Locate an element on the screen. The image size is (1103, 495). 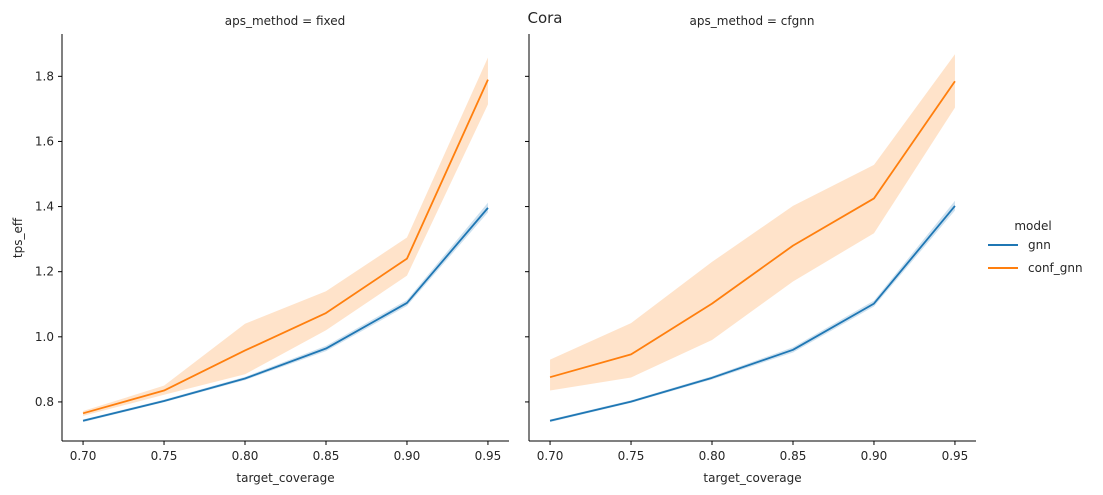
x-tick-label-fixed: 0.90 is located at coordinates (407, 456).